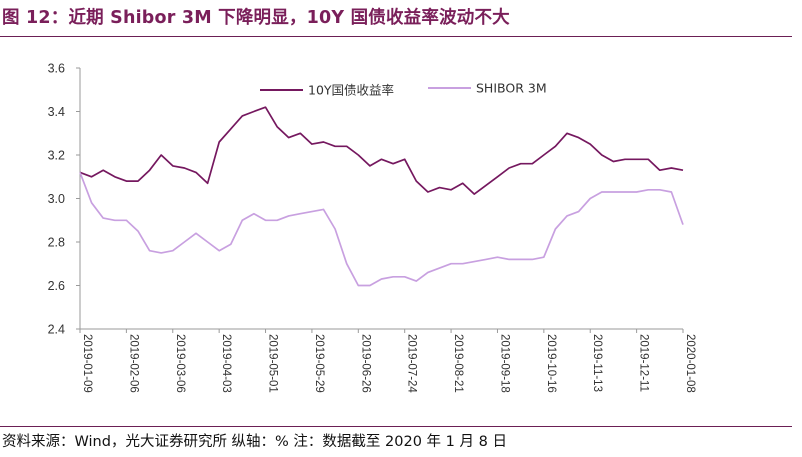 The width and height of the screenshot is (802, 457). Describe the element at coordinates (56, 112) in the screenshot. I see `y-tick-label: 3.4` at that location.